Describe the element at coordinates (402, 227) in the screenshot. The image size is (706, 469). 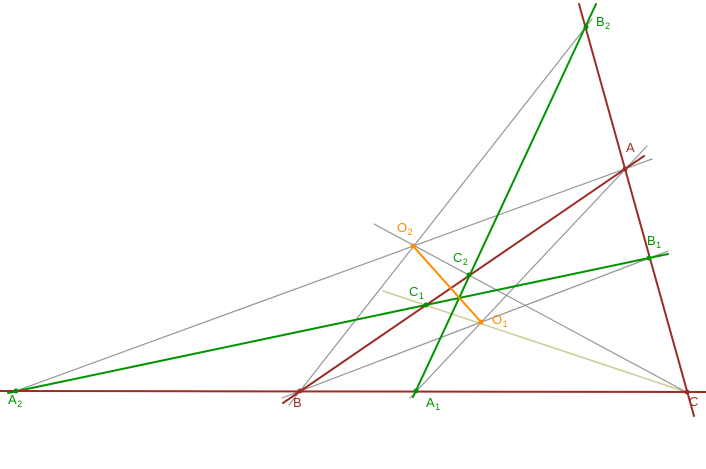
I see `label-O2-base: O` at that location.